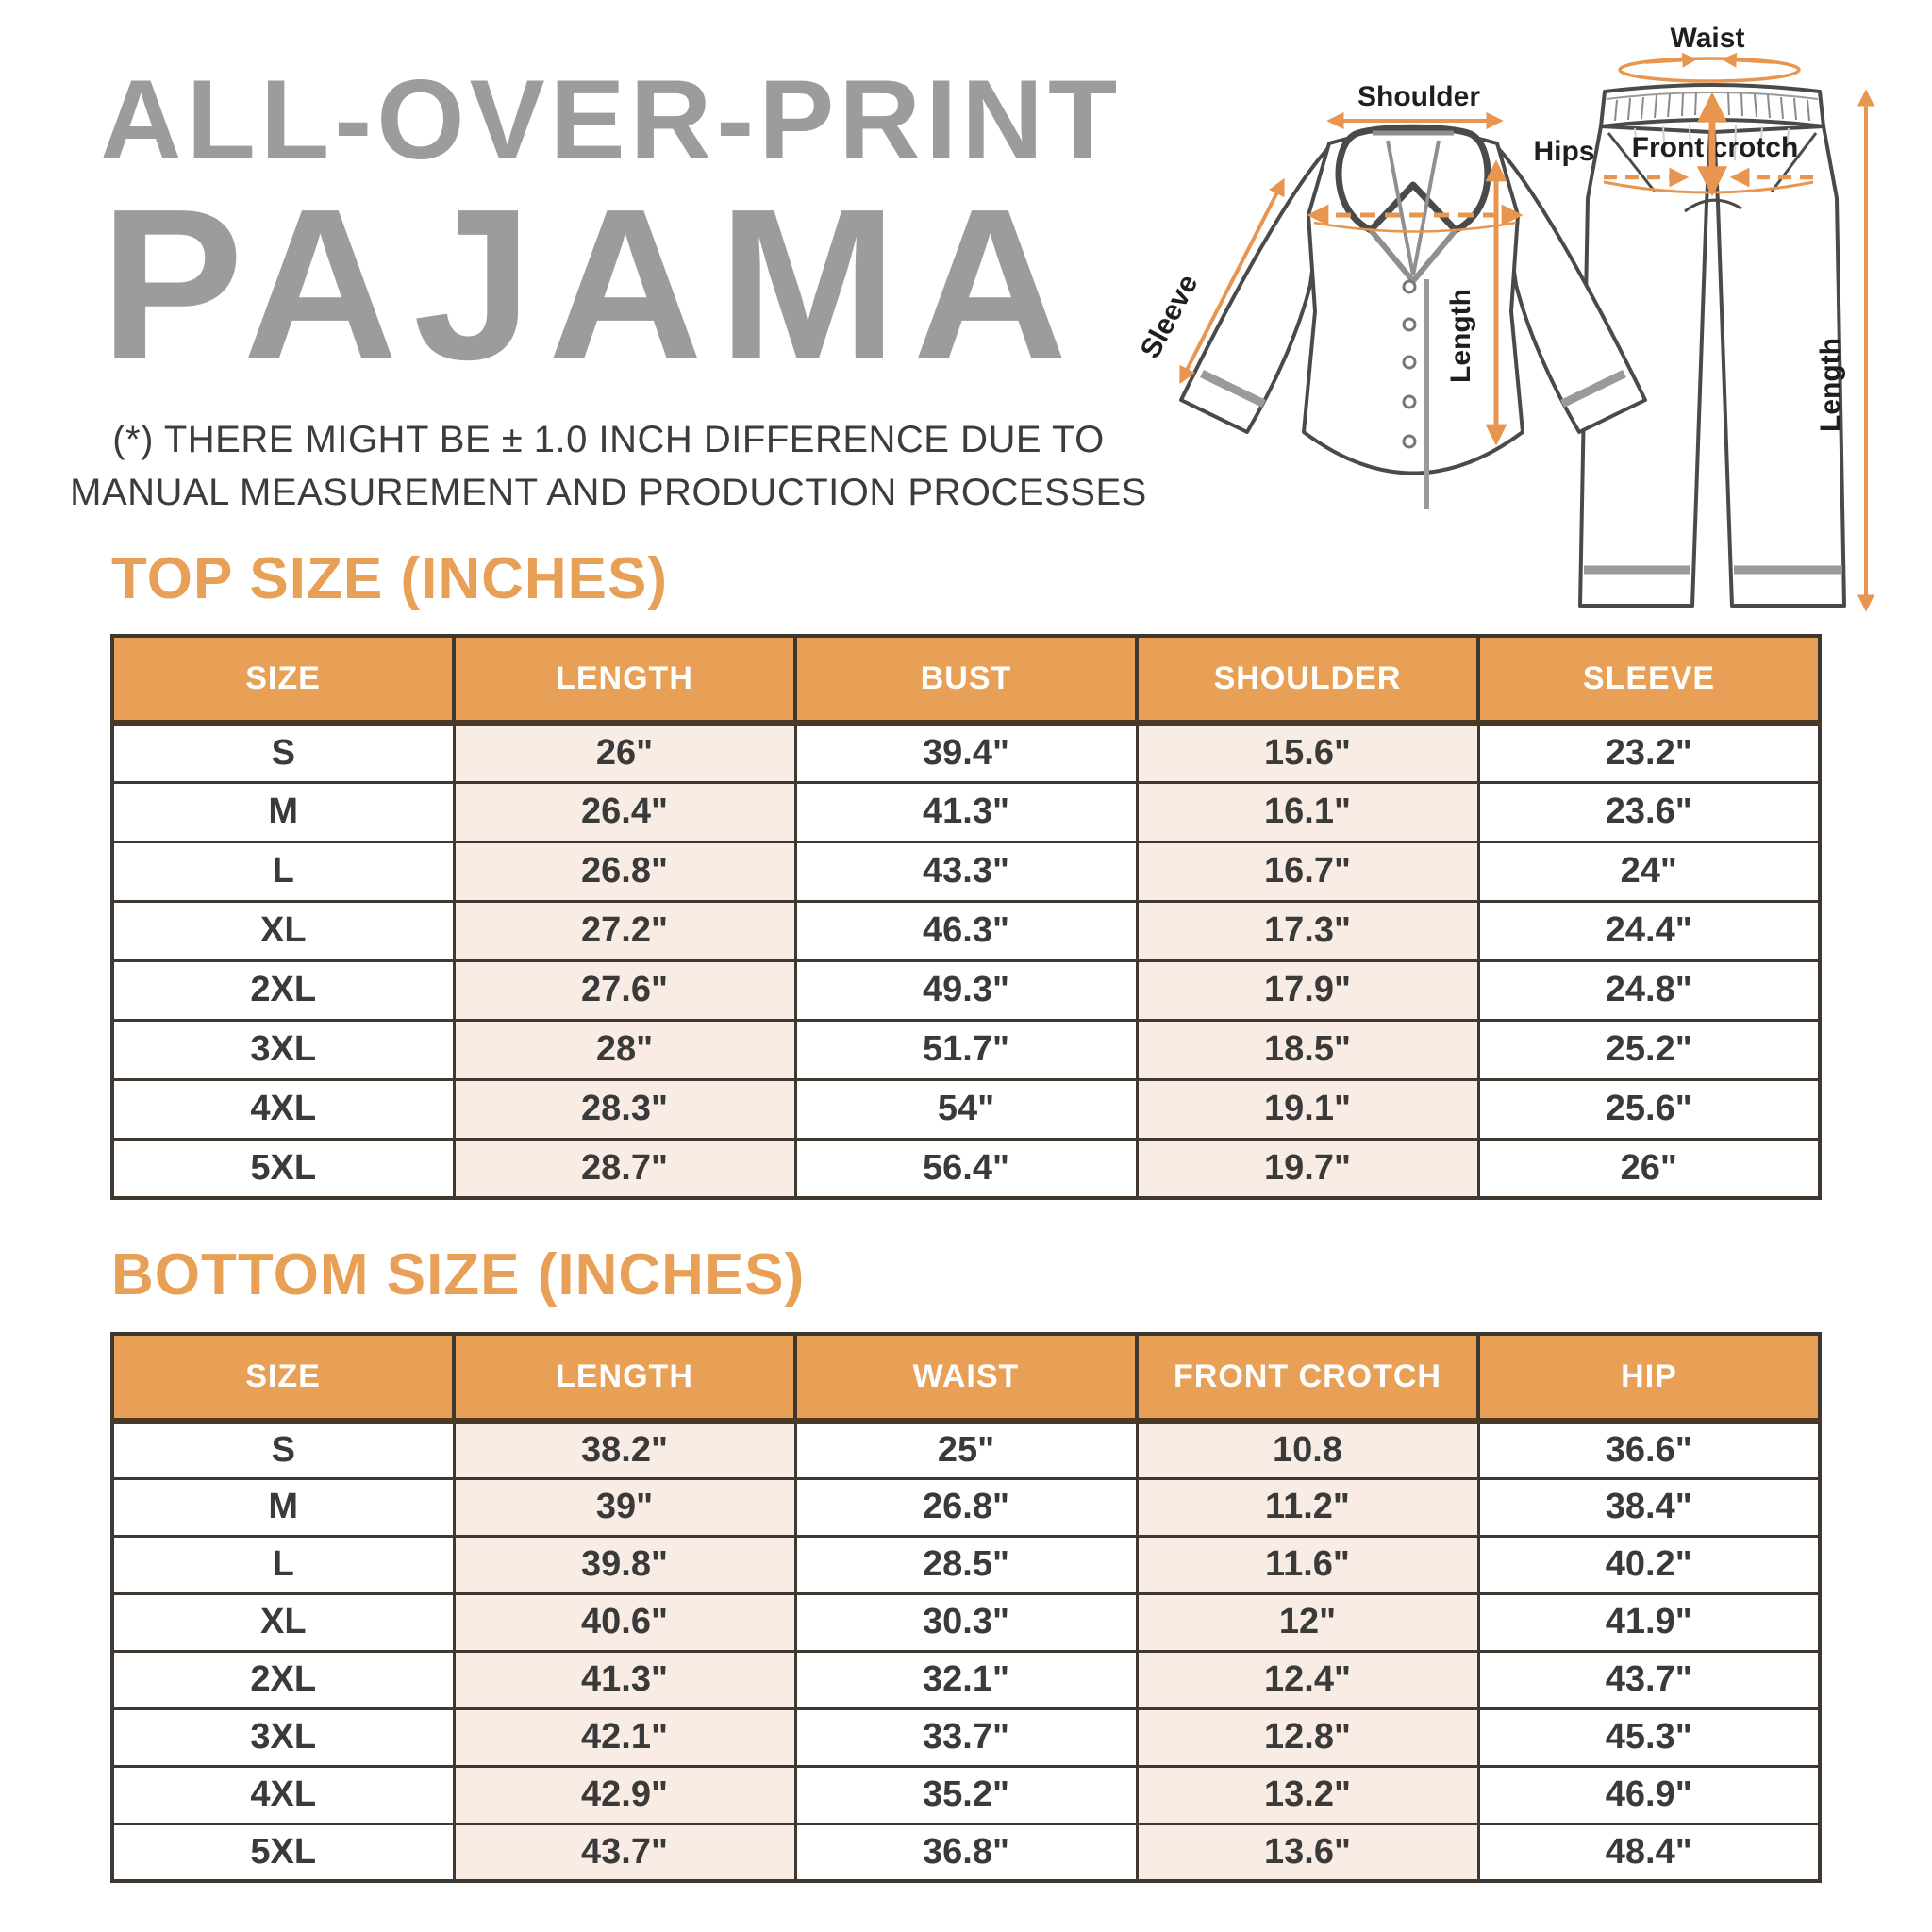 The width and height of the screenshot is (1932, 1932). What do you see at coordinates (1307, 1795) in the screenshot?
I see `measurement-cell: 13.2"` at bounding box center [1307, 1795].